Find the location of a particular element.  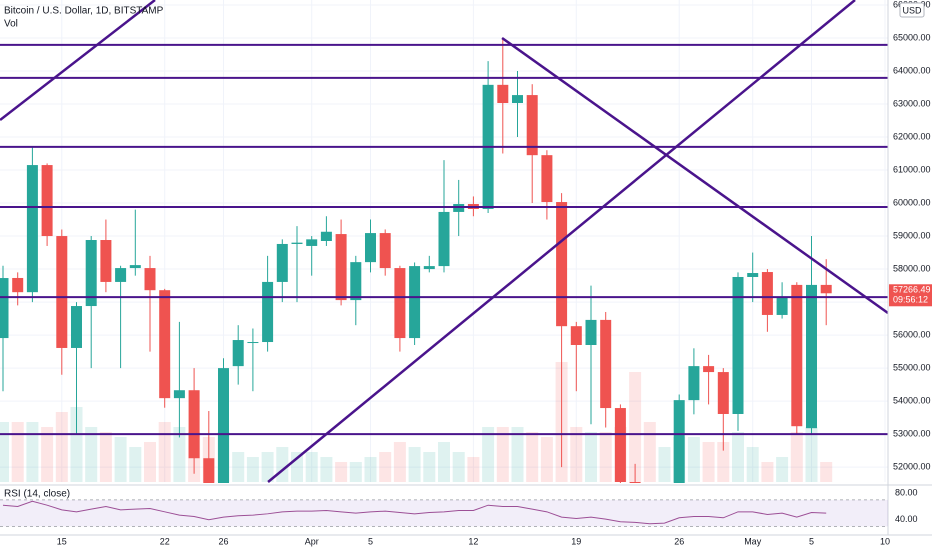

chart-title: Bitcoin / U.S. Dollar, 1D, BITSTAMP is located at coordinates (84, 11).